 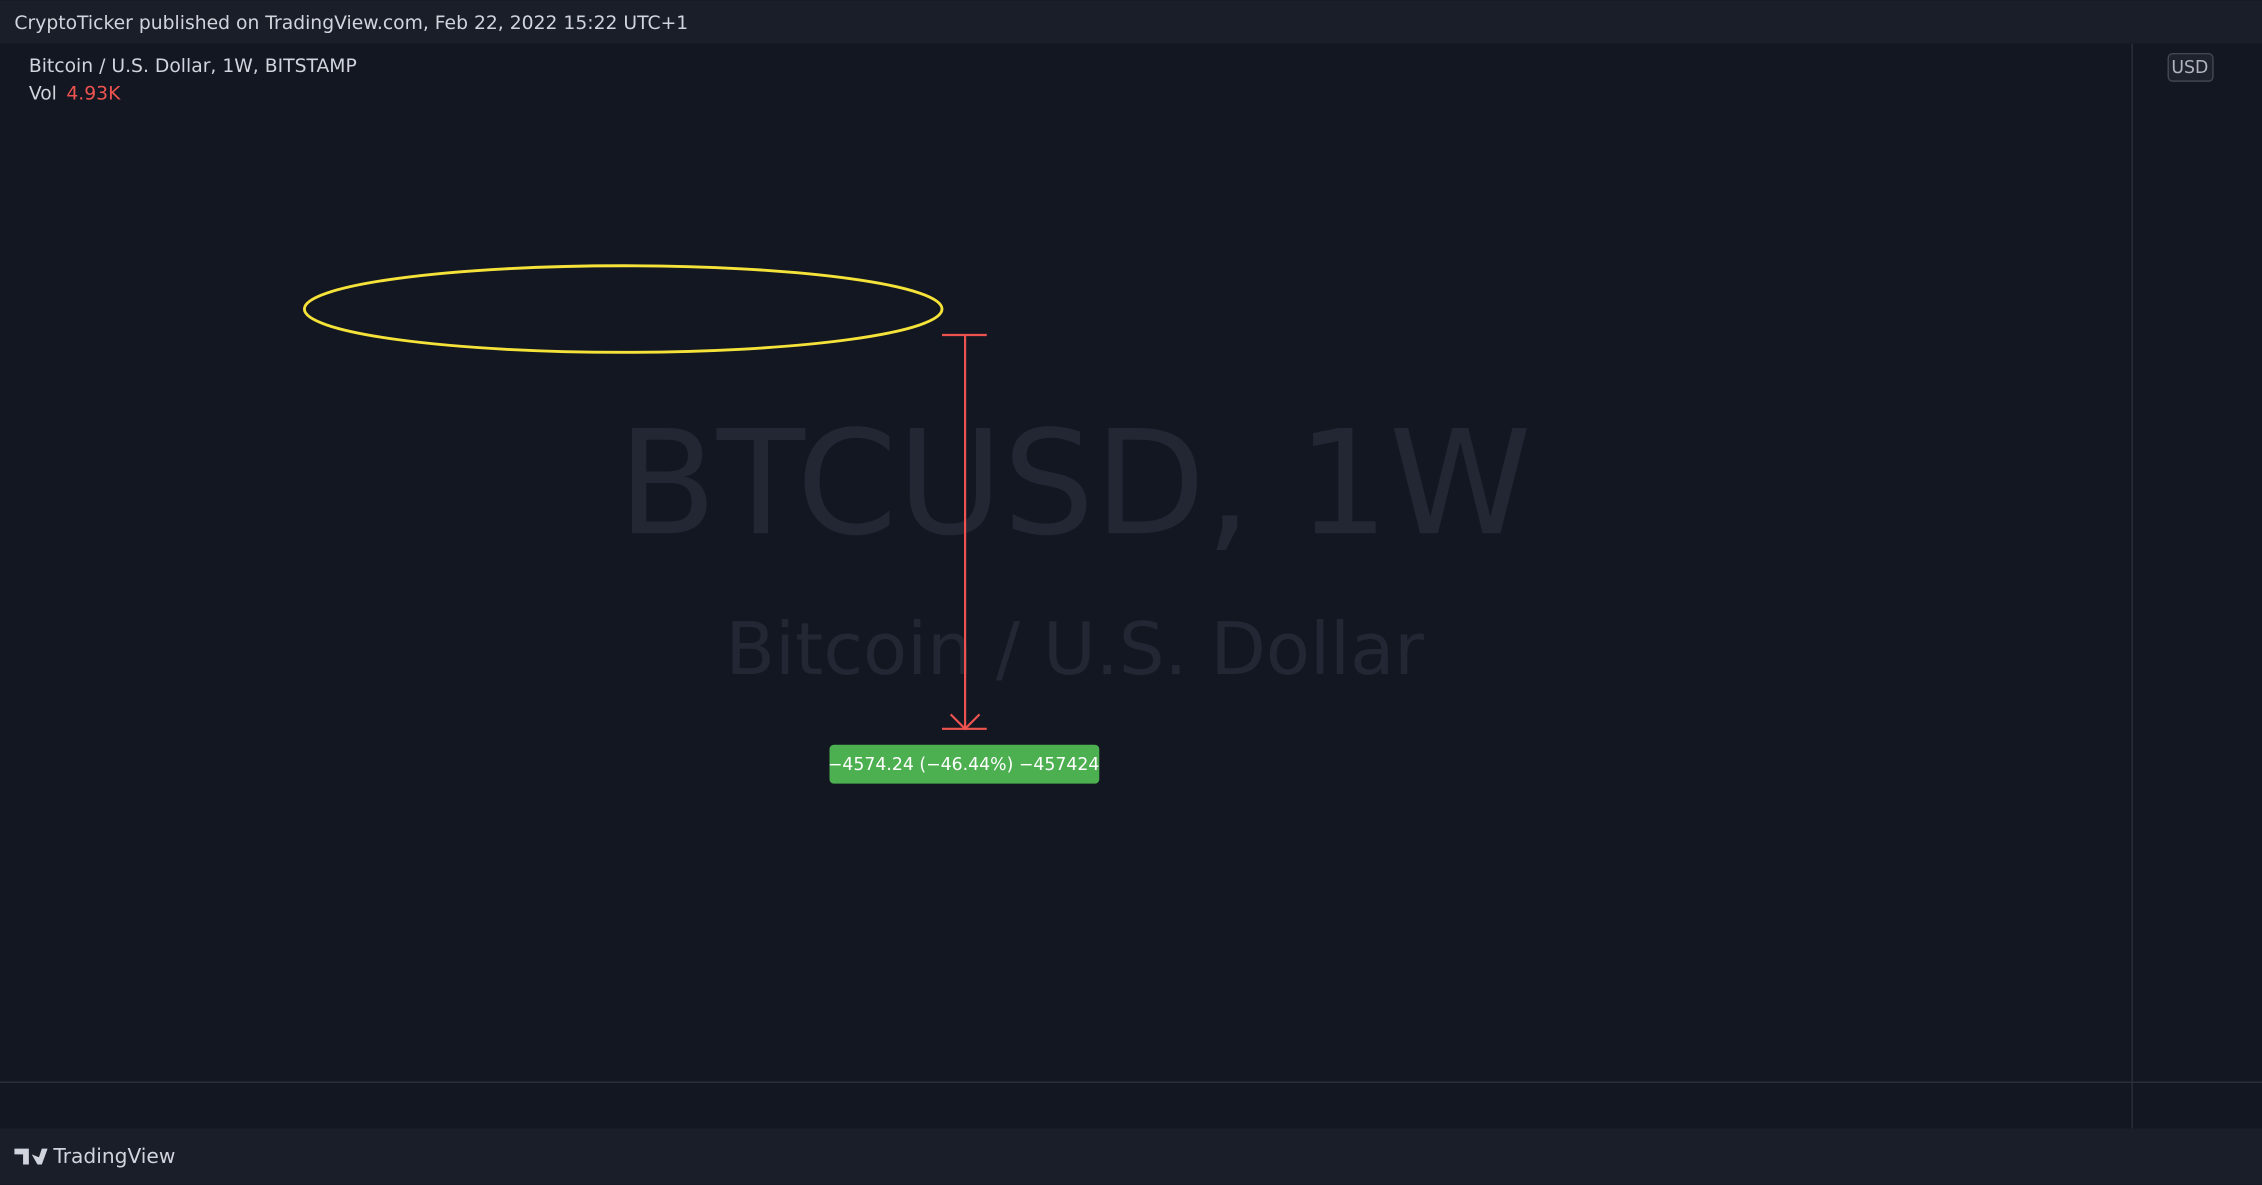 What do you see at coordinates (31, 1156) in the screenshot?
I see `logo` at bounding box center [31, 1156].